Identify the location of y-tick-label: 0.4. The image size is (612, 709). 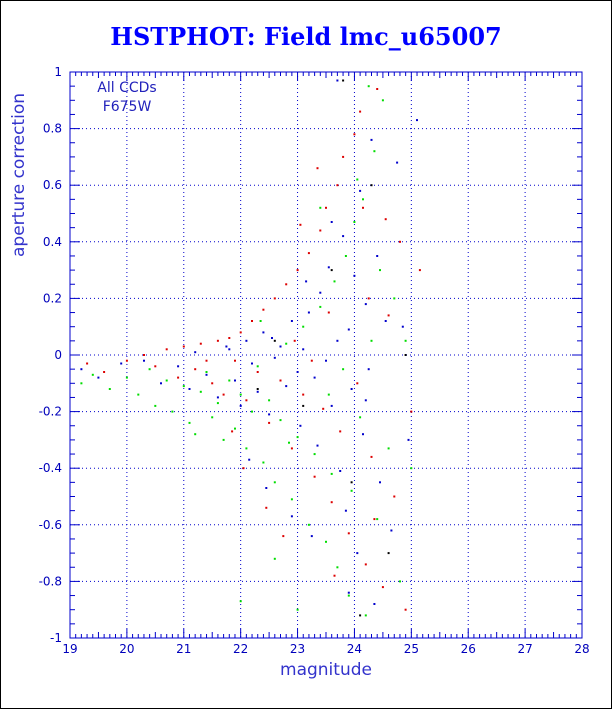
(52, 242).